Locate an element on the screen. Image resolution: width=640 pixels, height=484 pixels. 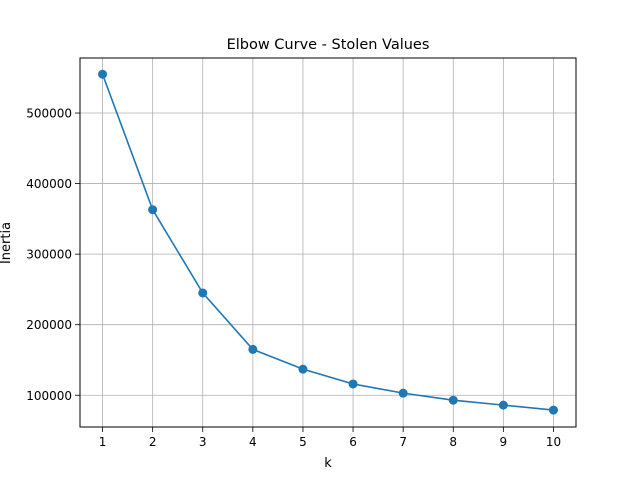
x-tick-label: 3 is located at coordinates (203, 442).